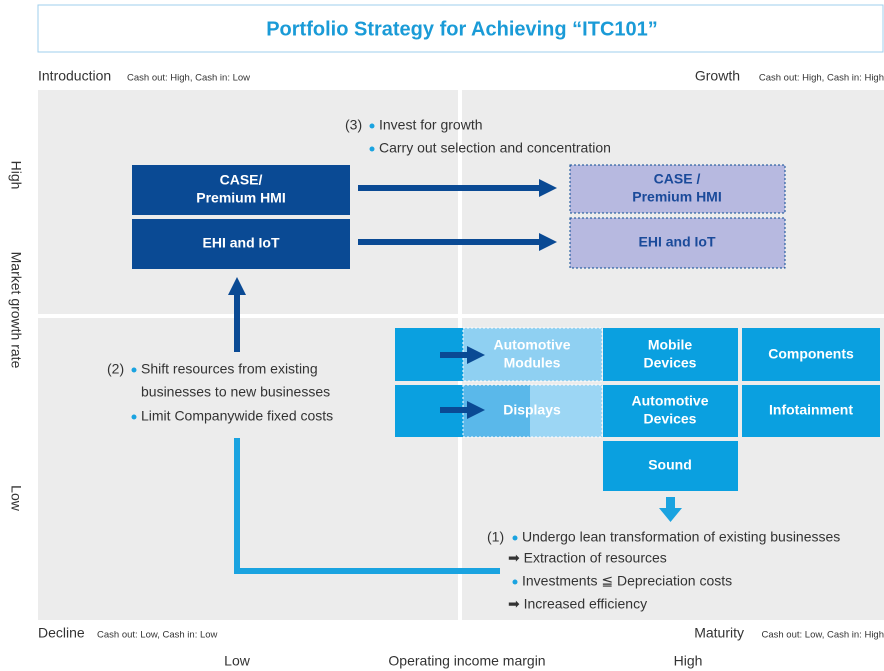 This screenshot has height=671, width=884. I want to click on strategy-line: Investments ≦ Depreciation costs, so click(627, 581).